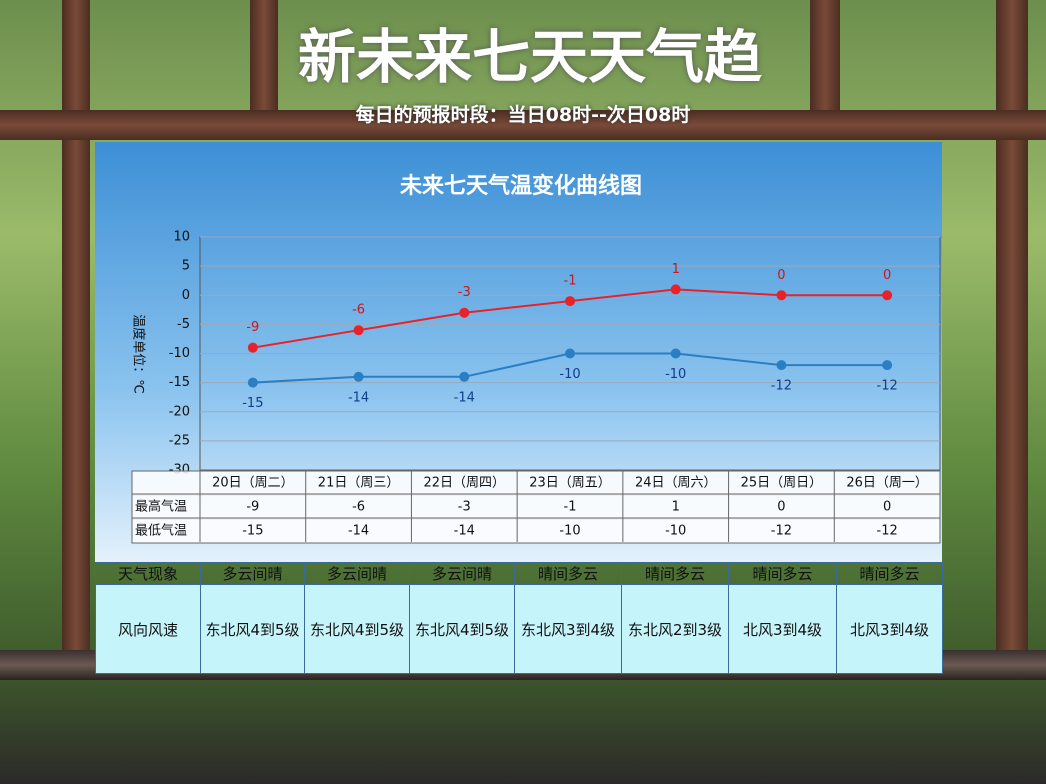 Image resolution: width=1046 pixels, height=784 pixels. What do you see at coordinates (523, 115) in the screenshot?
I see `page-subtitle: 每日的预报时段：当日08时--次日08时` at bounding box center [523, 115].